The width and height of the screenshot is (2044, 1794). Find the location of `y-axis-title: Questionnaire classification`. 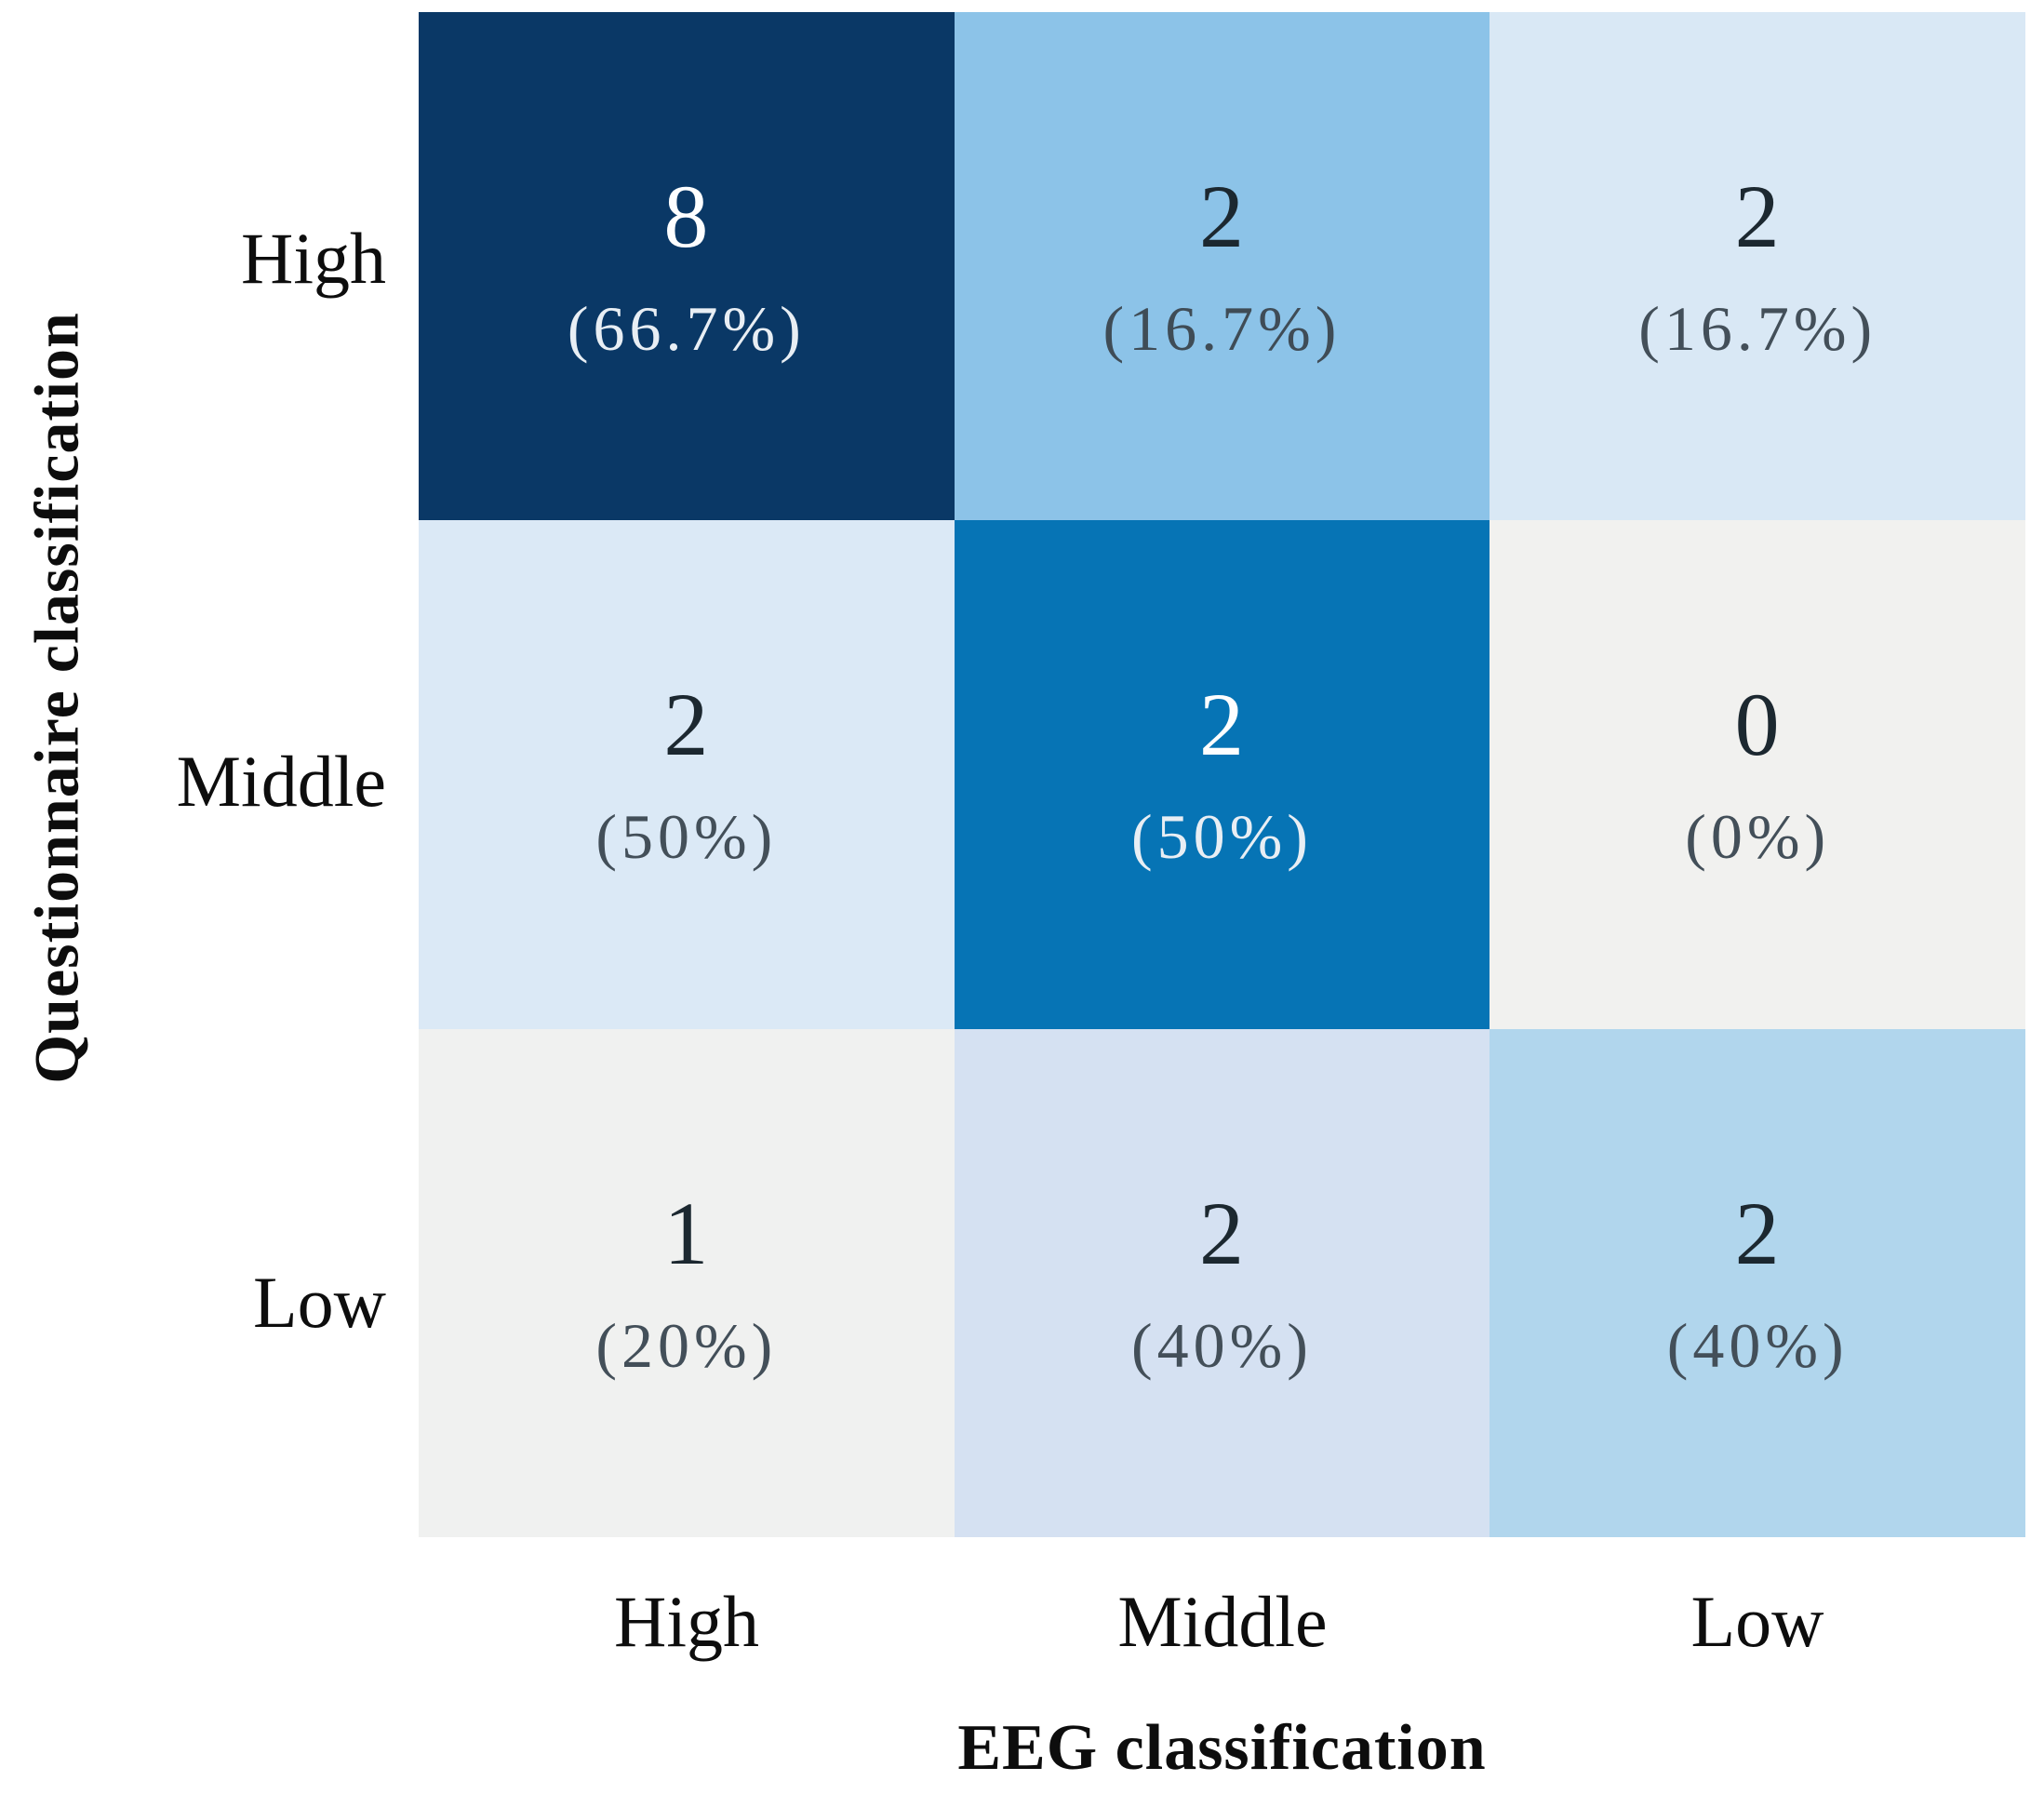

y-axis-title: Questionnaire classification is located at coordinates (56, 698).